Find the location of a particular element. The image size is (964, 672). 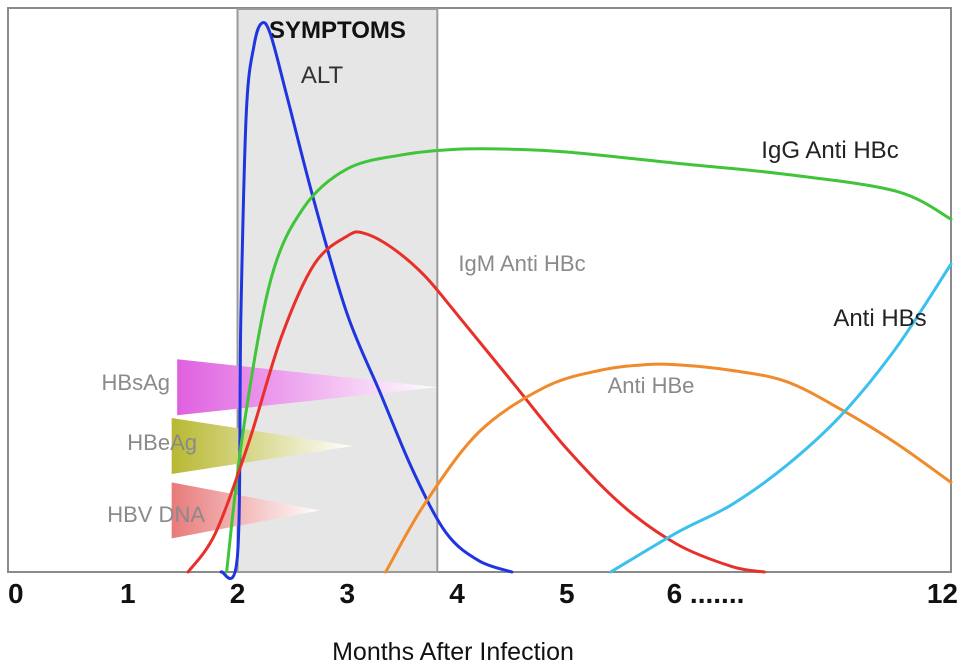

hbv-dna-label: HBV DNA is located at coordinates (156, 514).